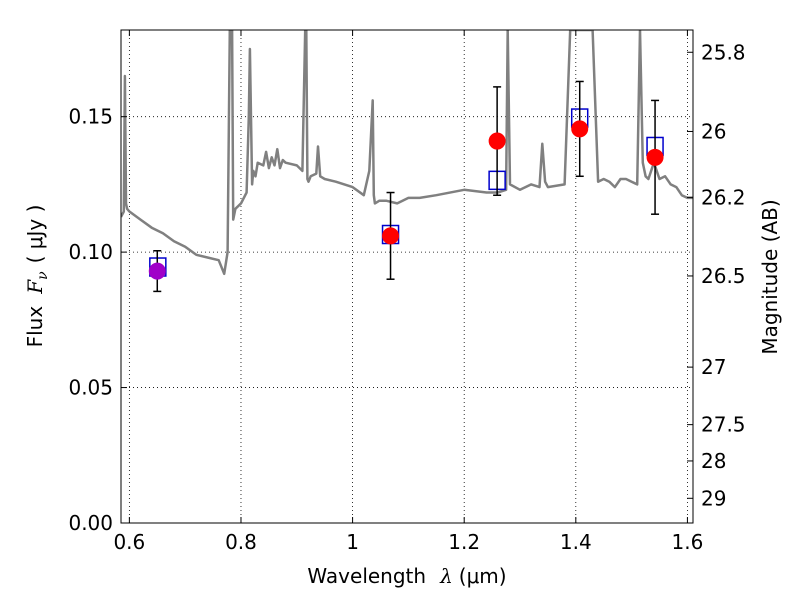 The height and width of the screenshot is (600, 800). What do you see at coordinates (90, 252) in the screenshot?
I see `y-tick-label: 0.10` at bounding box center [90, 252].